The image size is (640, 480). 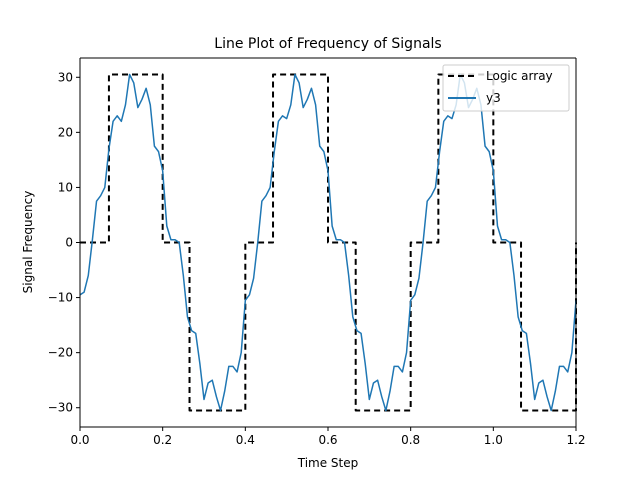 I want to click on legend-box, so click(x=506, y=88).